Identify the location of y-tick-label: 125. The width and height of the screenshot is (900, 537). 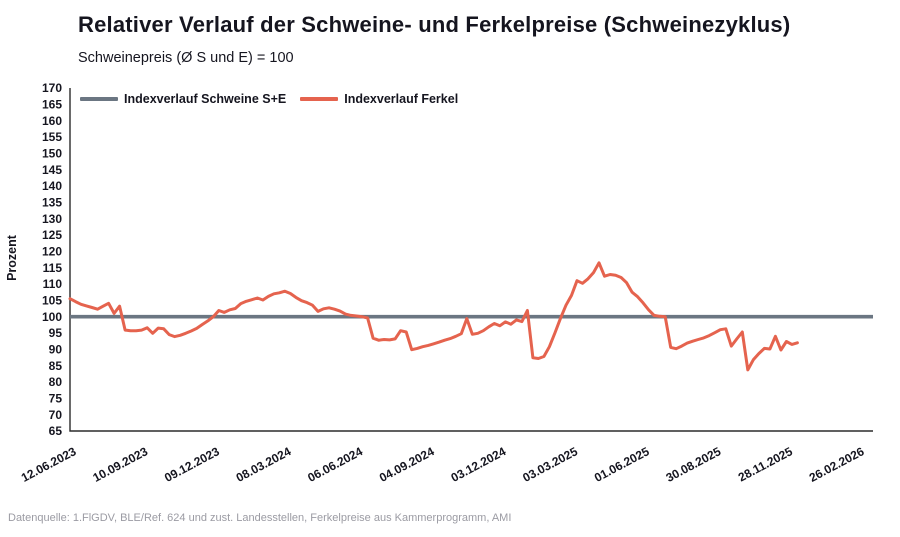
(52, 235).